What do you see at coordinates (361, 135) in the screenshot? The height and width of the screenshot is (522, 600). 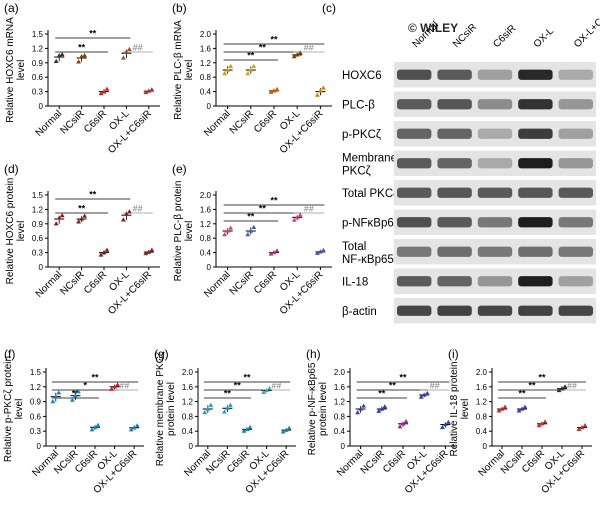 I see `blot-row-label: p-PKCζ` at bounding box center [361, 135].